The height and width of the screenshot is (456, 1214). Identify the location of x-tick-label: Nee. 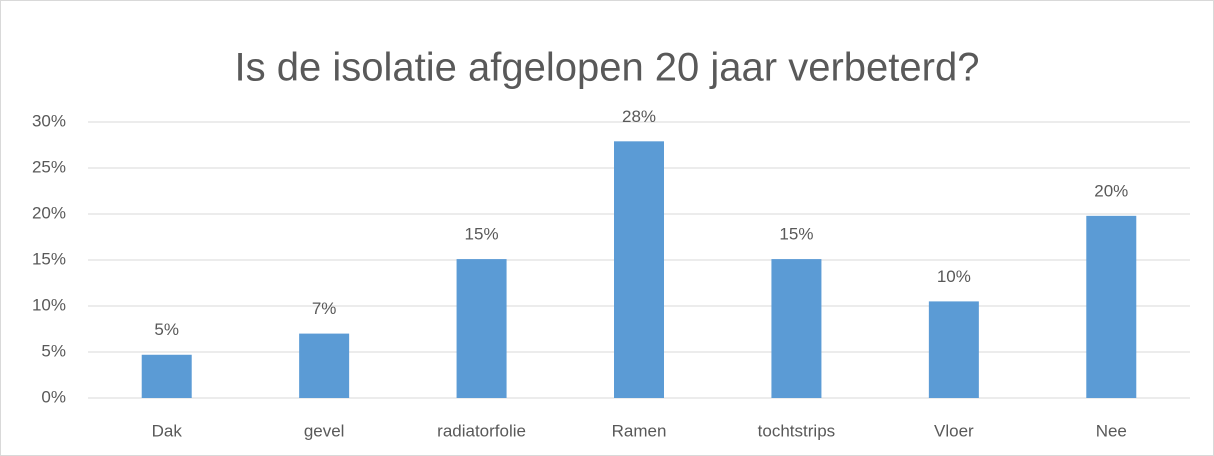
(1111, 430).